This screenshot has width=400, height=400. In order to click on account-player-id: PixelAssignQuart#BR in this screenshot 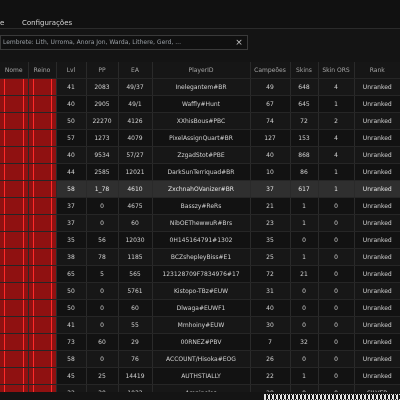, I will do `click(201, 138)`.